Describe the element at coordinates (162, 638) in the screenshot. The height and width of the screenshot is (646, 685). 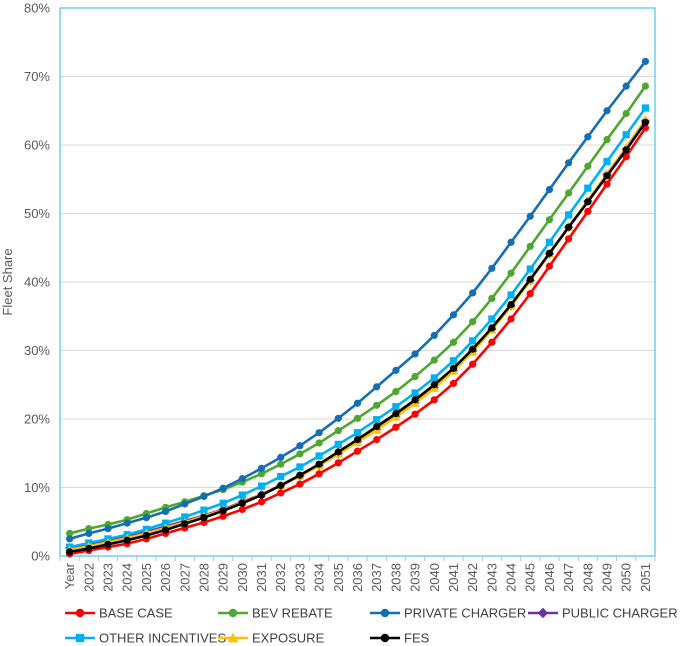
I see `legend-label: OTHER INCENTIVES` at that location.